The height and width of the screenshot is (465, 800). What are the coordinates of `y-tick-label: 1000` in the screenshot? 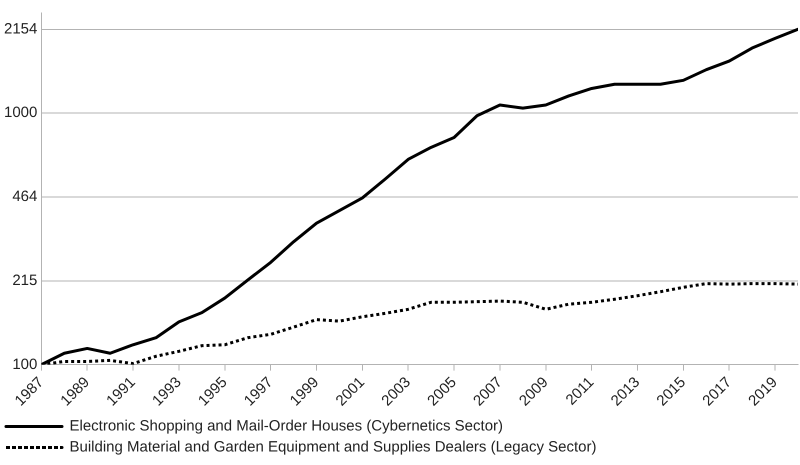 It's located at (21, 113).